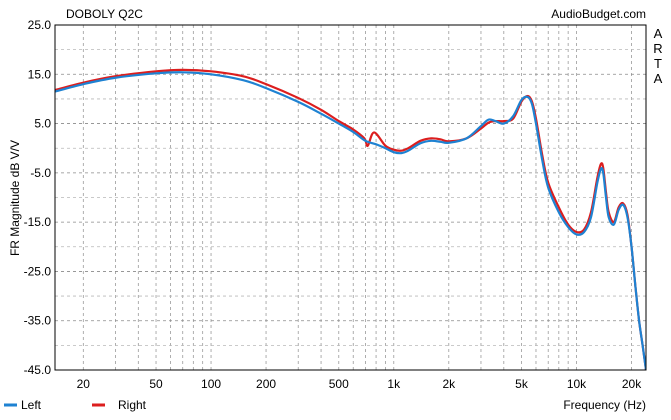 The image size is (671, 420). What do you see at coordinates (598, 14) in the screenshot?
I see `watermark: AudioBudget.com` at bounding box center [598, 14].